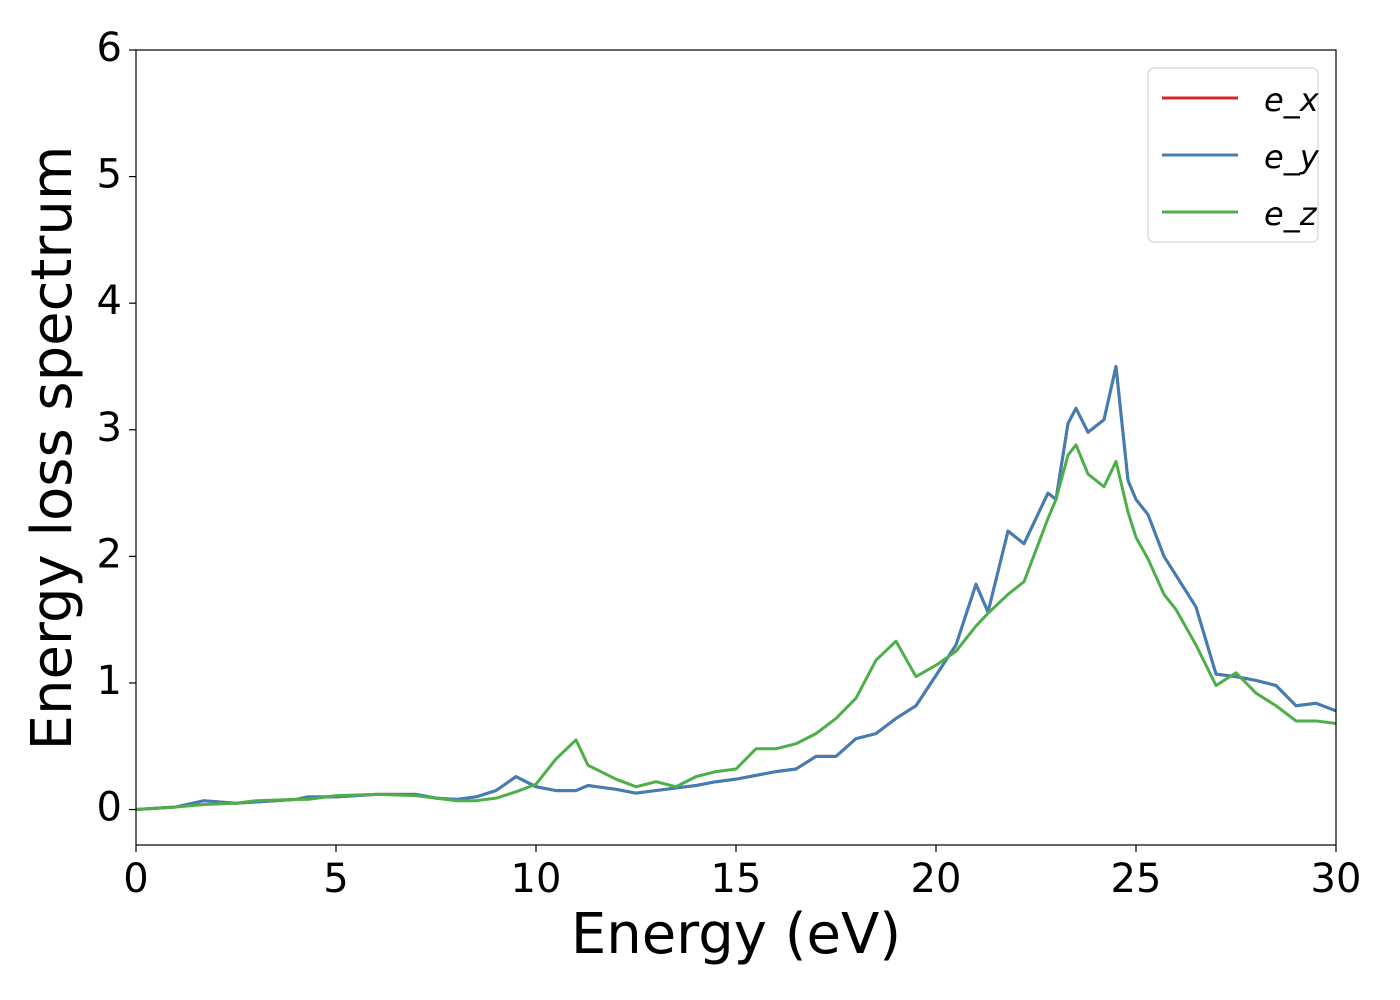  Describe the element at coordinates (1136, 879) in the screenshot. I see `x-tick-label: 25` at that location.